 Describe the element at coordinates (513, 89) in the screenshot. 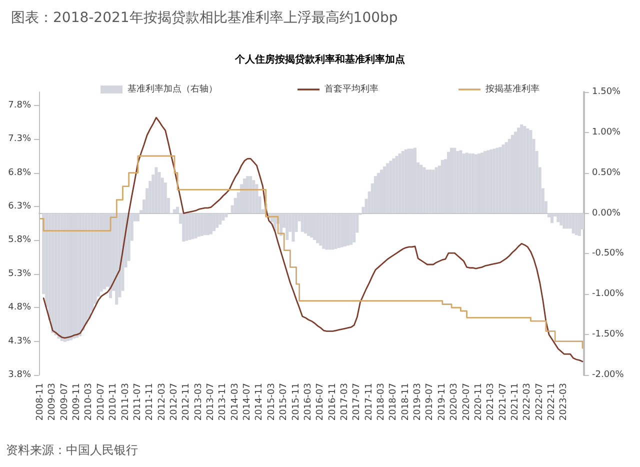

I see `legend-label: 按揭基准利率` at that location.